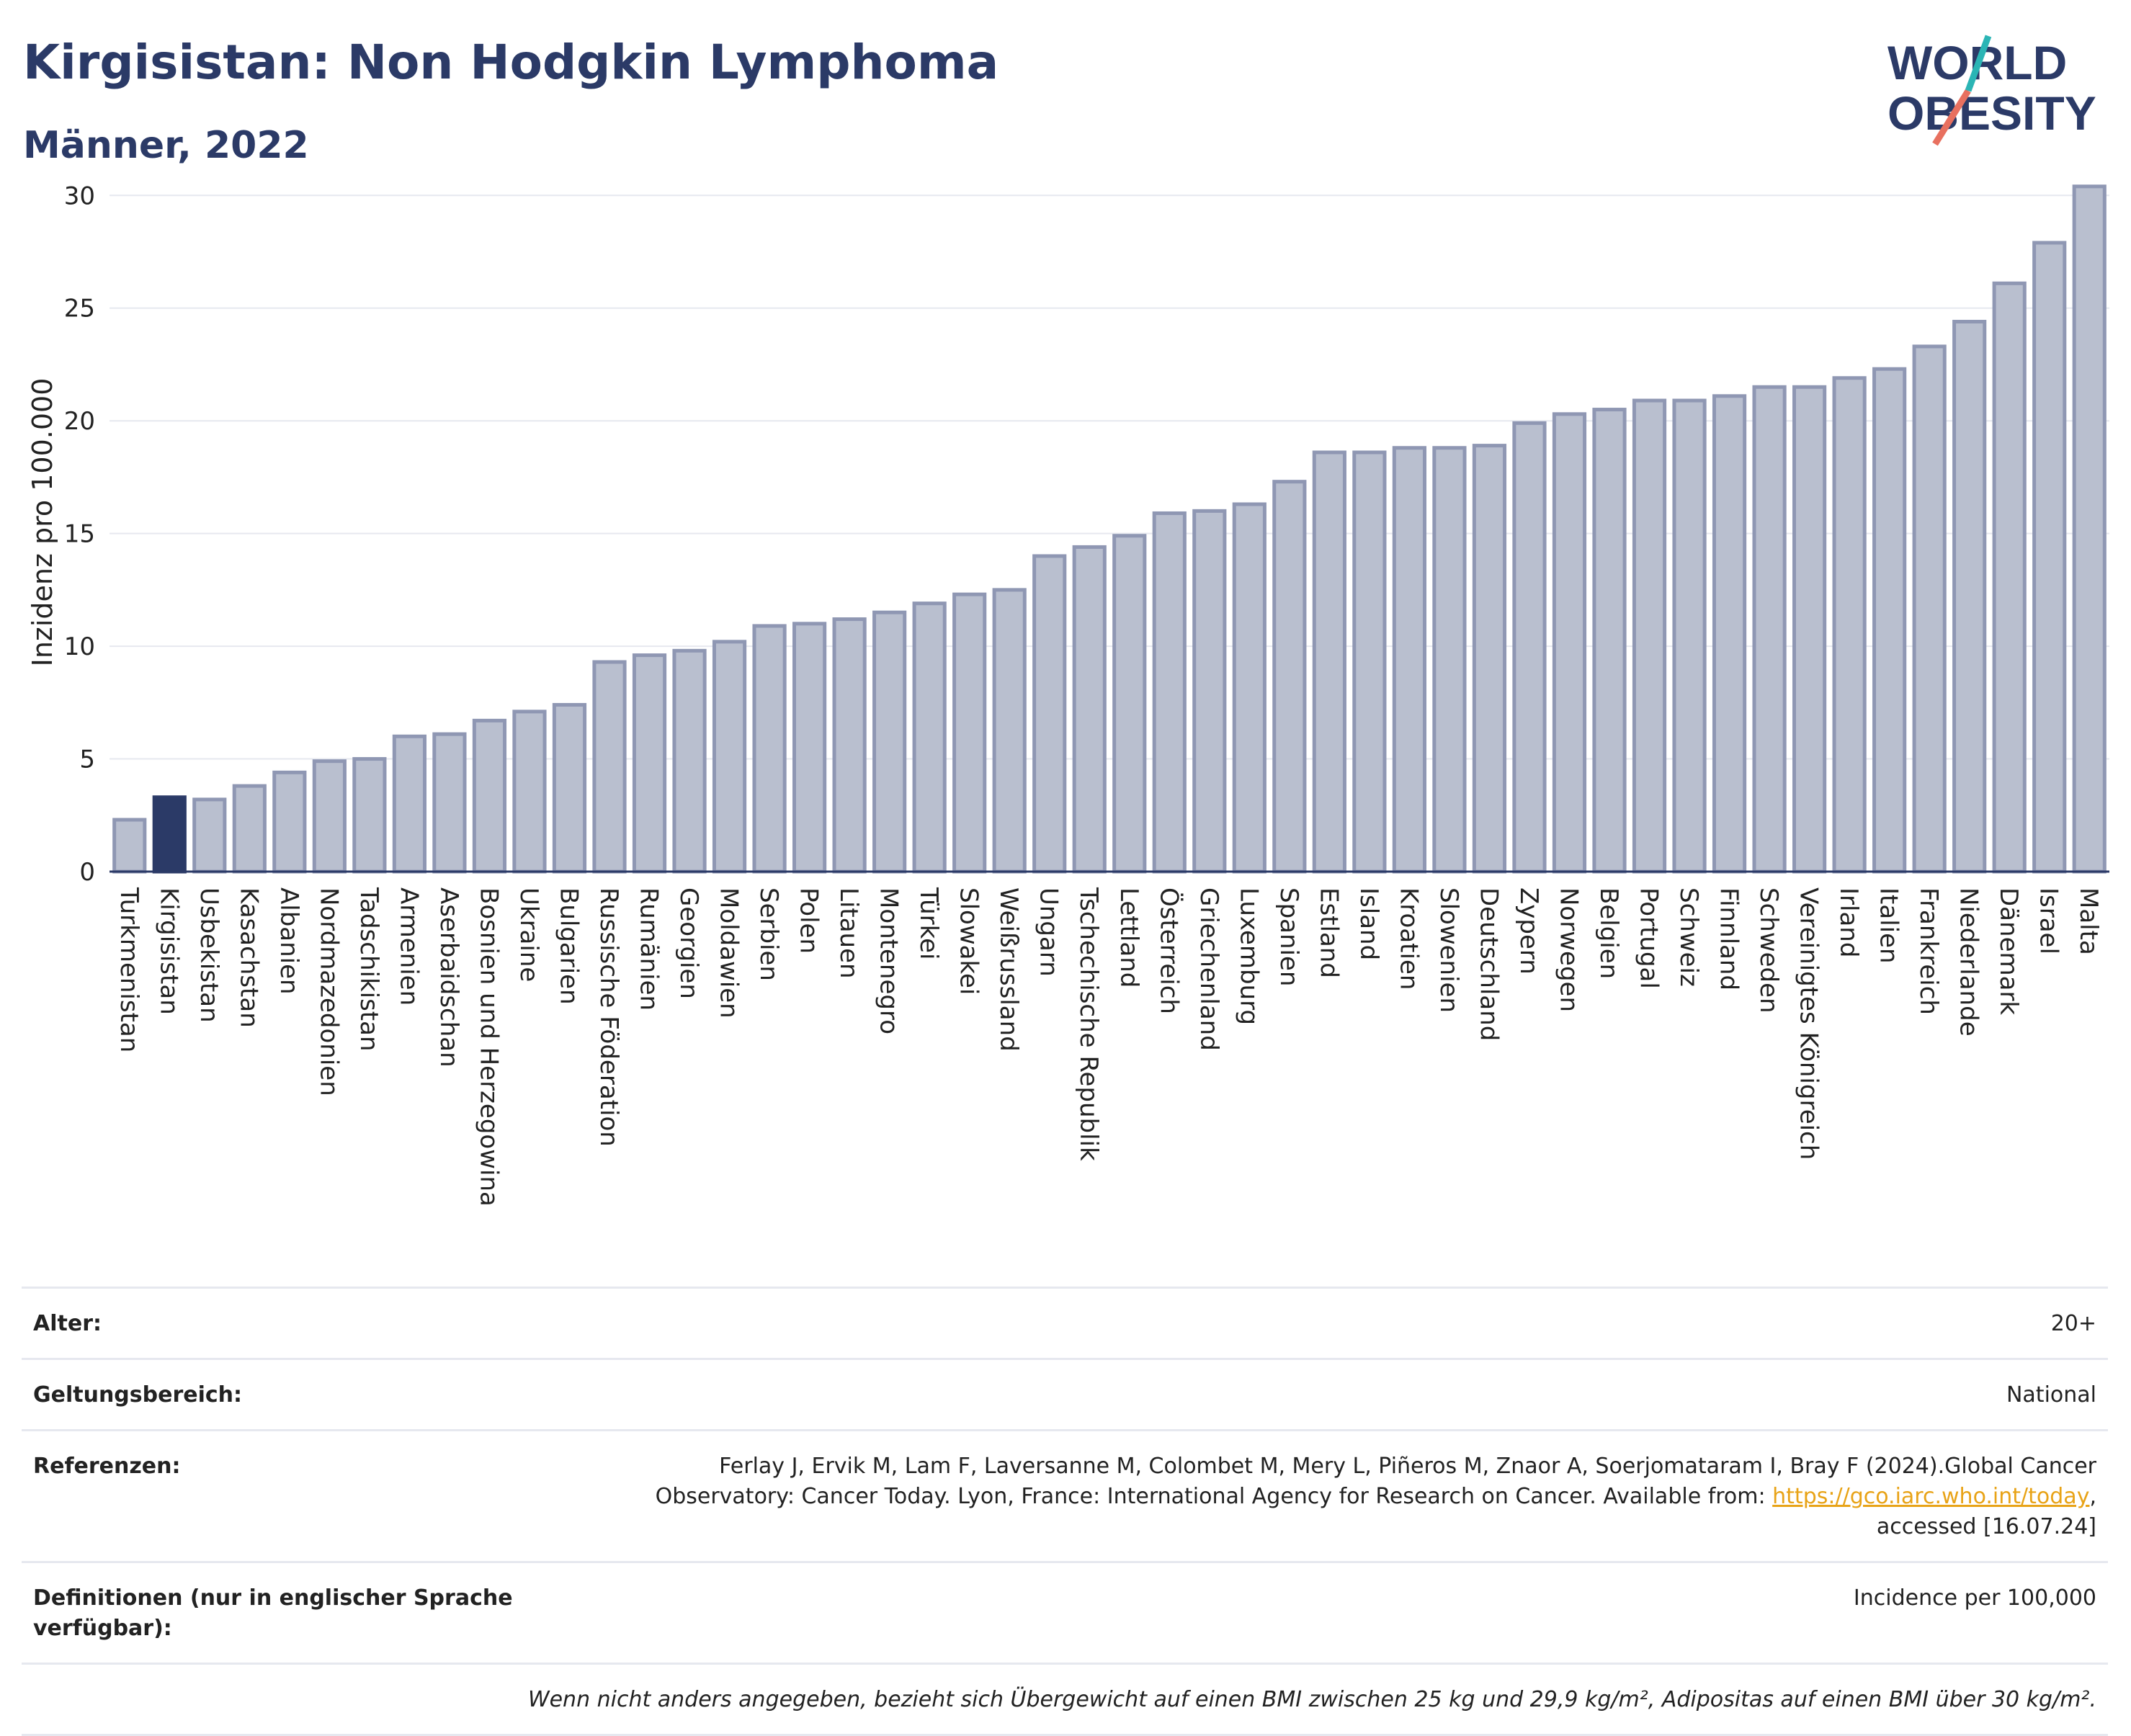 The image size is (2131, 1736). What do you see at coordinates (1729, 938) in the screenshot?
I see `x-tick-label: Finnland` at bounding box center [1729, 938].